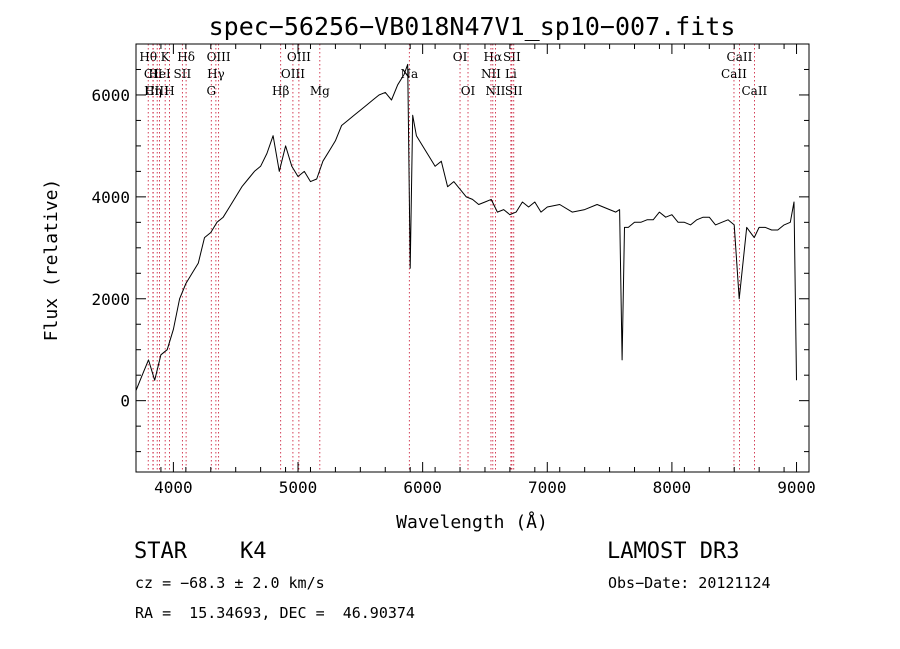  What do you see at coordinates (422, 487) in the screenshot?
I see `x-tick-label: 6000` at bounding box center [422, 487].